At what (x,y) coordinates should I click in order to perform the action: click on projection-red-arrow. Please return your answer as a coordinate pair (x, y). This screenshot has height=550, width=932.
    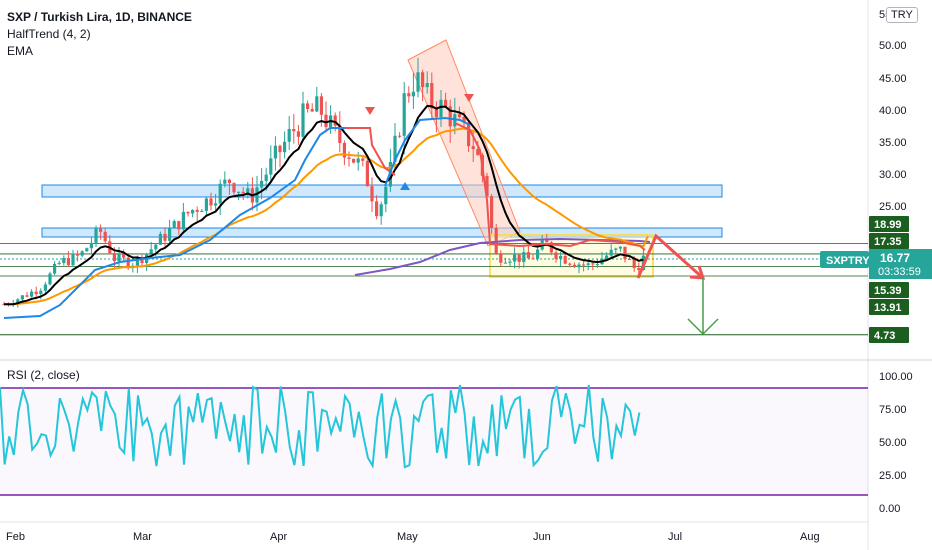
    Looking at the image, I should click on (670, 256).